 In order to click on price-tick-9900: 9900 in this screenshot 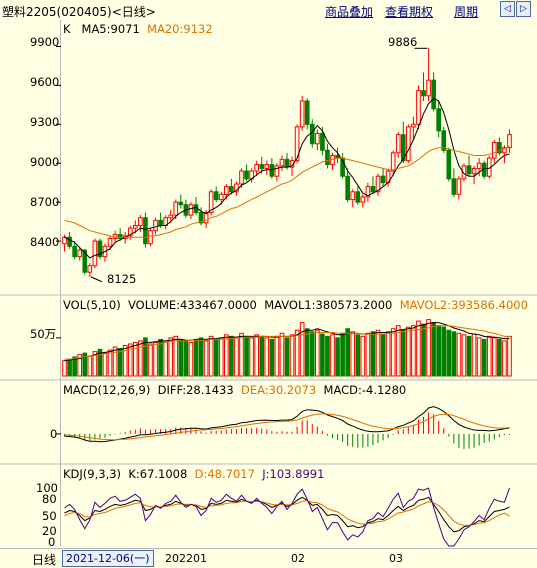, I will do `click(45, 42)`.